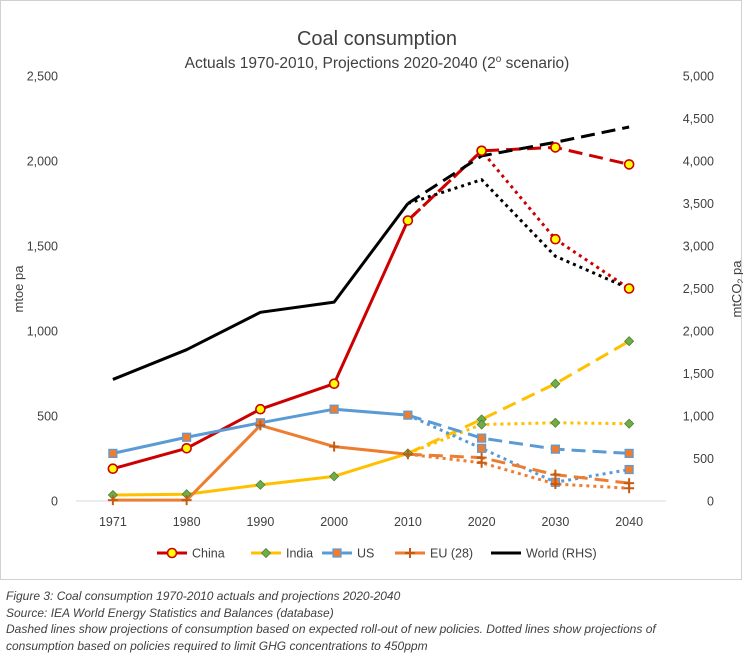  What do you see at coordinates (172, 553) in the screenshot?
I see `legend-marker-china` at bounding box center [172, 553].